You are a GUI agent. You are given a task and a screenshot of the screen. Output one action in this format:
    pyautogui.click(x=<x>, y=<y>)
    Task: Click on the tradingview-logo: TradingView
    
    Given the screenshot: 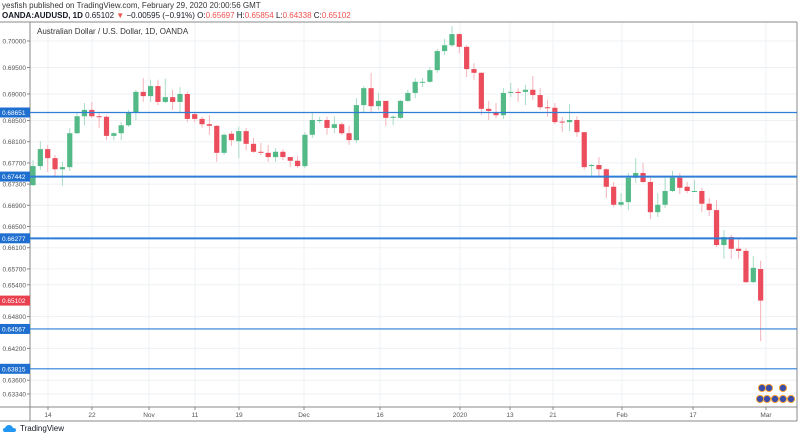 What is the action you would take?
    pyautogui.click(x=33, y=428)
    